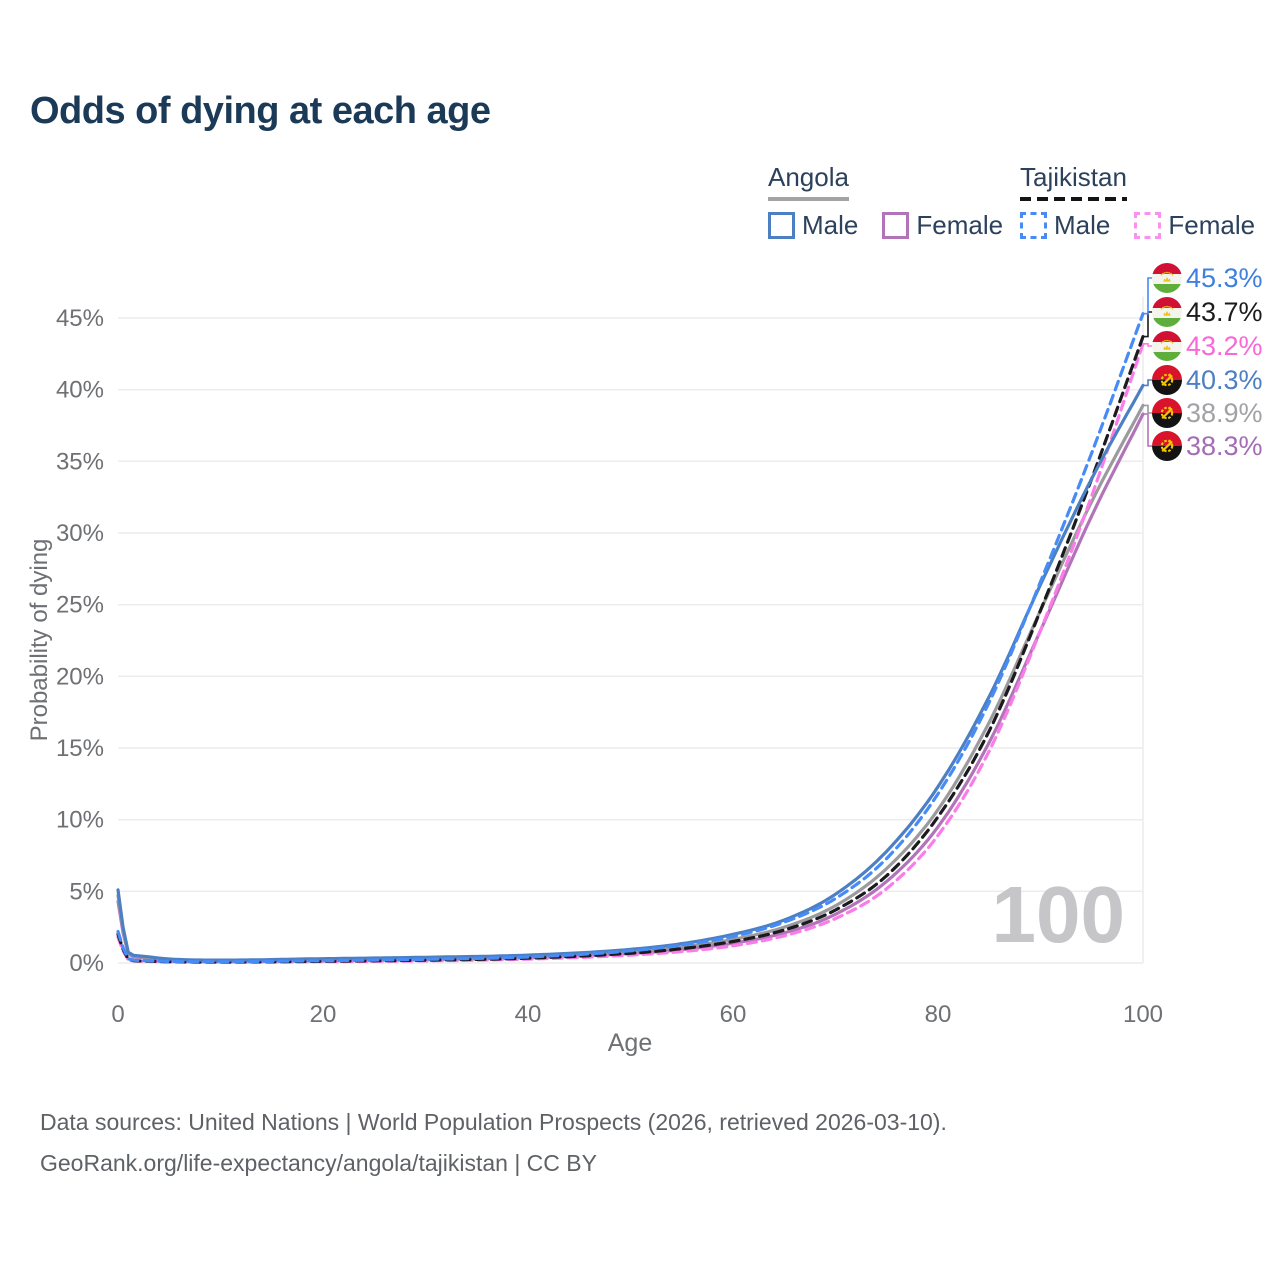 This screenshot has width=1280, height=1280. Describe the element at coordinates (1224, 446) in the screenshot. I see `end-label-value-angola-female: 38.3%` at that location.